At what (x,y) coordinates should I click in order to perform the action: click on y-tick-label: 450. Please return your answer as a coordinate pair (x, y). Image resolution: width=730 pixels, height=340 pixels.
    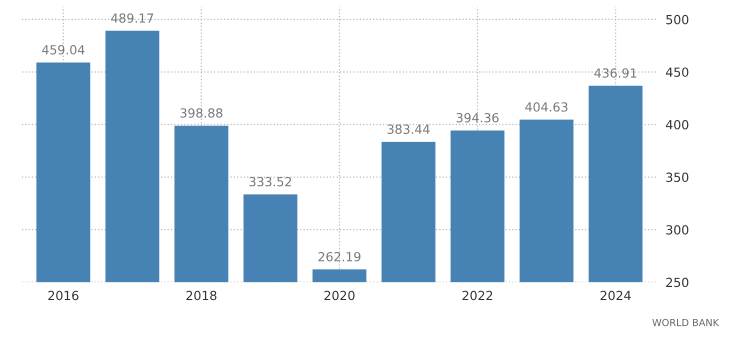
    Looking at the image, I should click on (677, 72).